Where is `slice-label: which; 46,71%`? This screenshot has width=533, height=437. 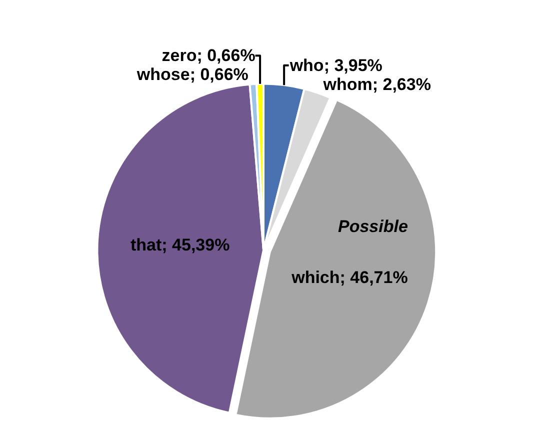 slice-label: which; 46,71% is located at coordinates (349, 278).